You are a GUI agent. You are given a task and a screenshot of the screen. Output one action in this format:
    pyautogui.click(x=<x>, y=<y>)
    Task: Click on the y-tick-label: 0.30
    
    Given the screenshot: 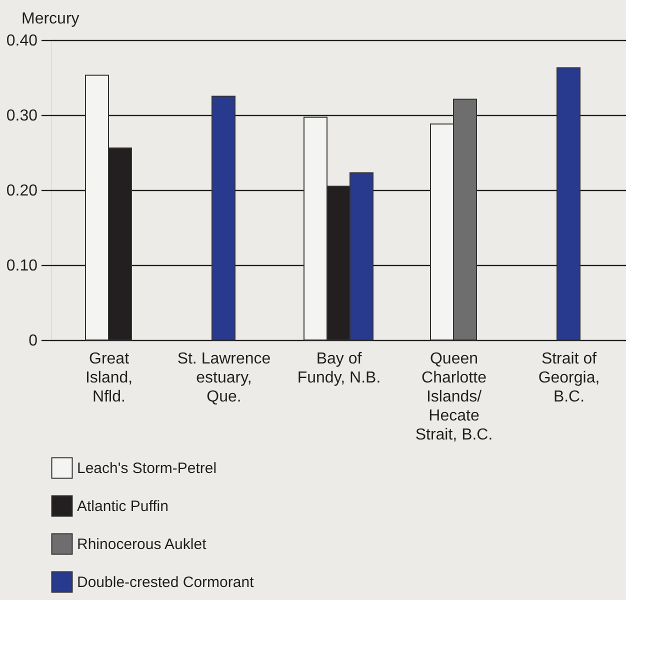 What is the action you would take?
    pyautogui.click(x=22, y=116)
    